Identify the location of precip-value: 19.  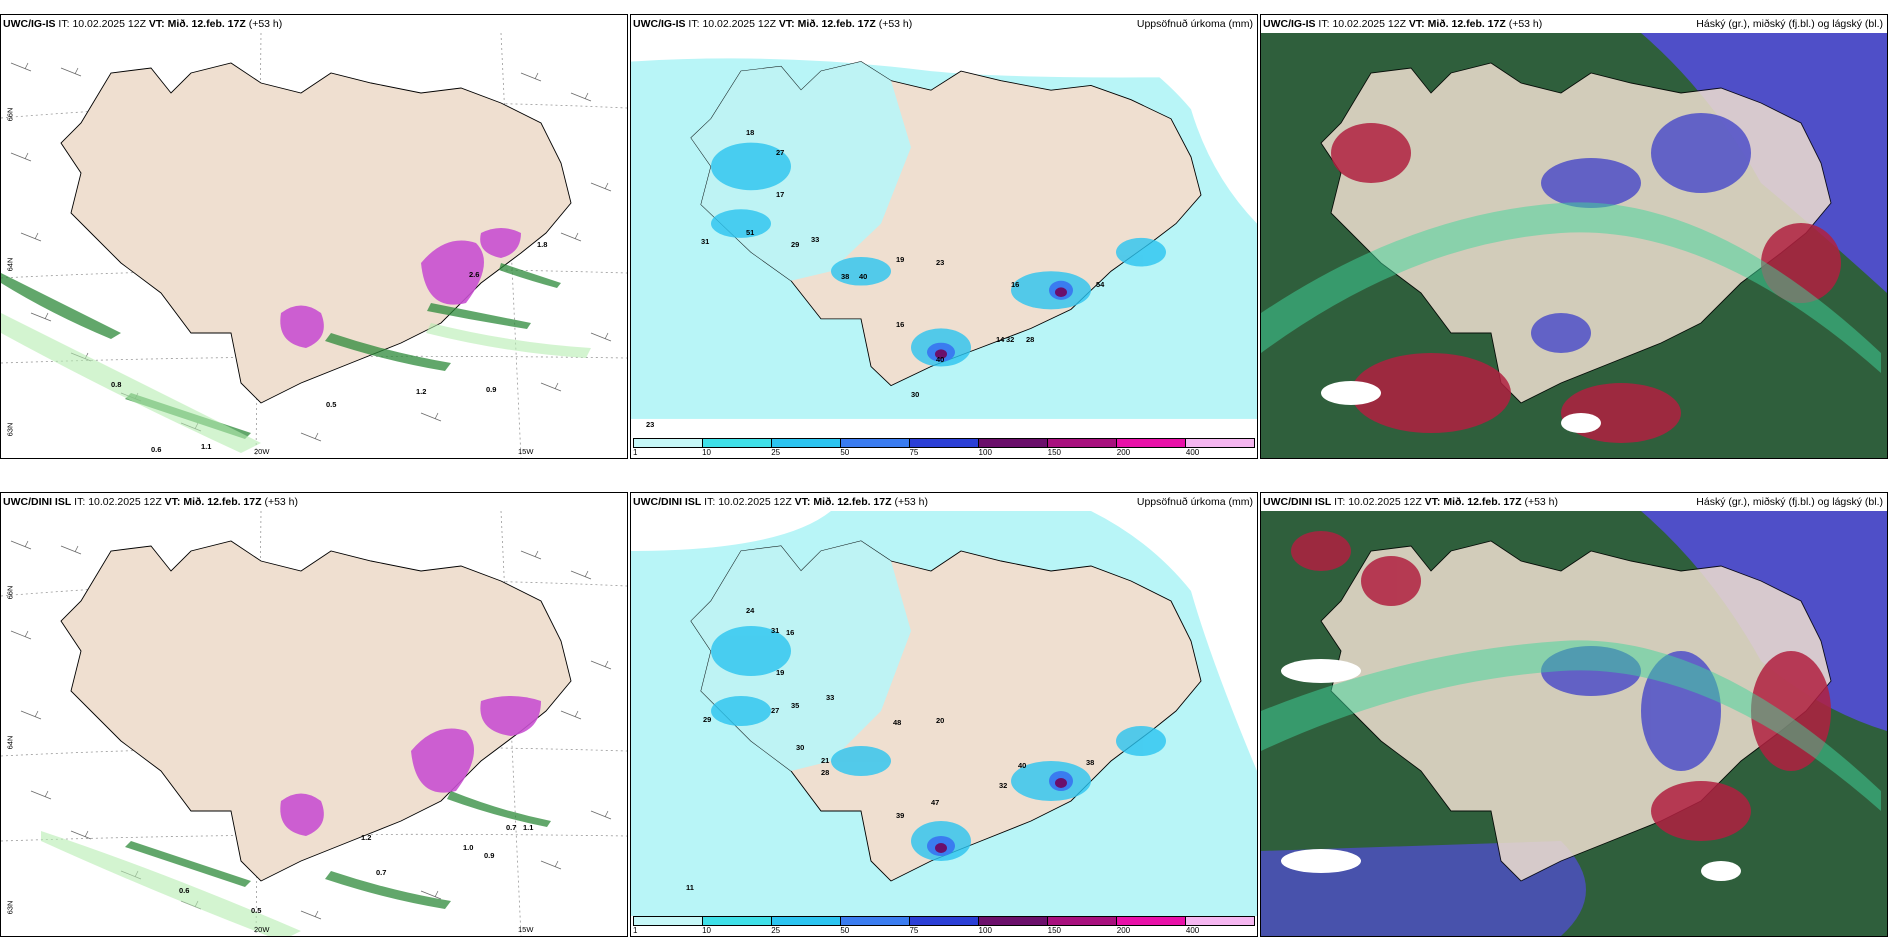
(780, 672).